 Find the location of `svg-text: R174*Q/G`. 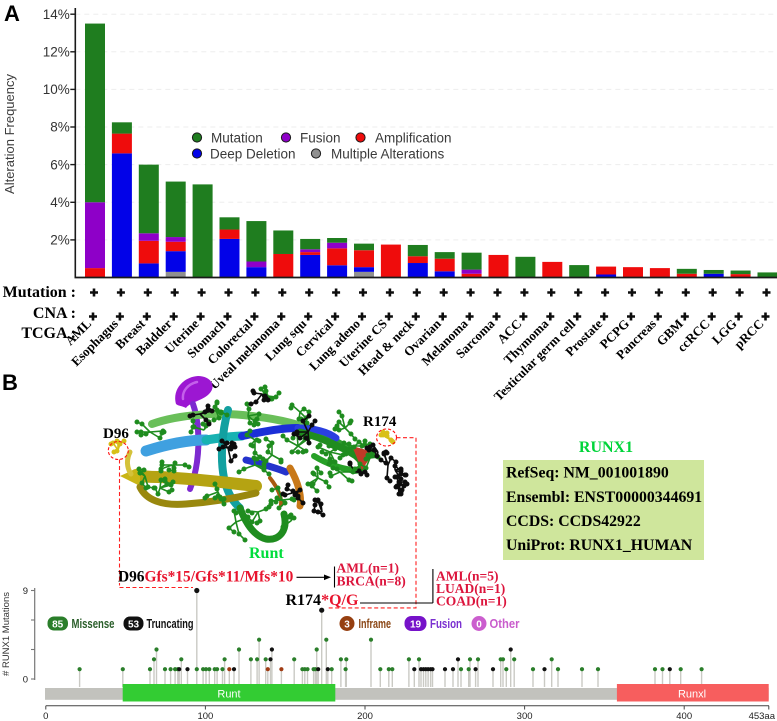

svg-text: R174*Q/G is located at coordinates (322, 600).